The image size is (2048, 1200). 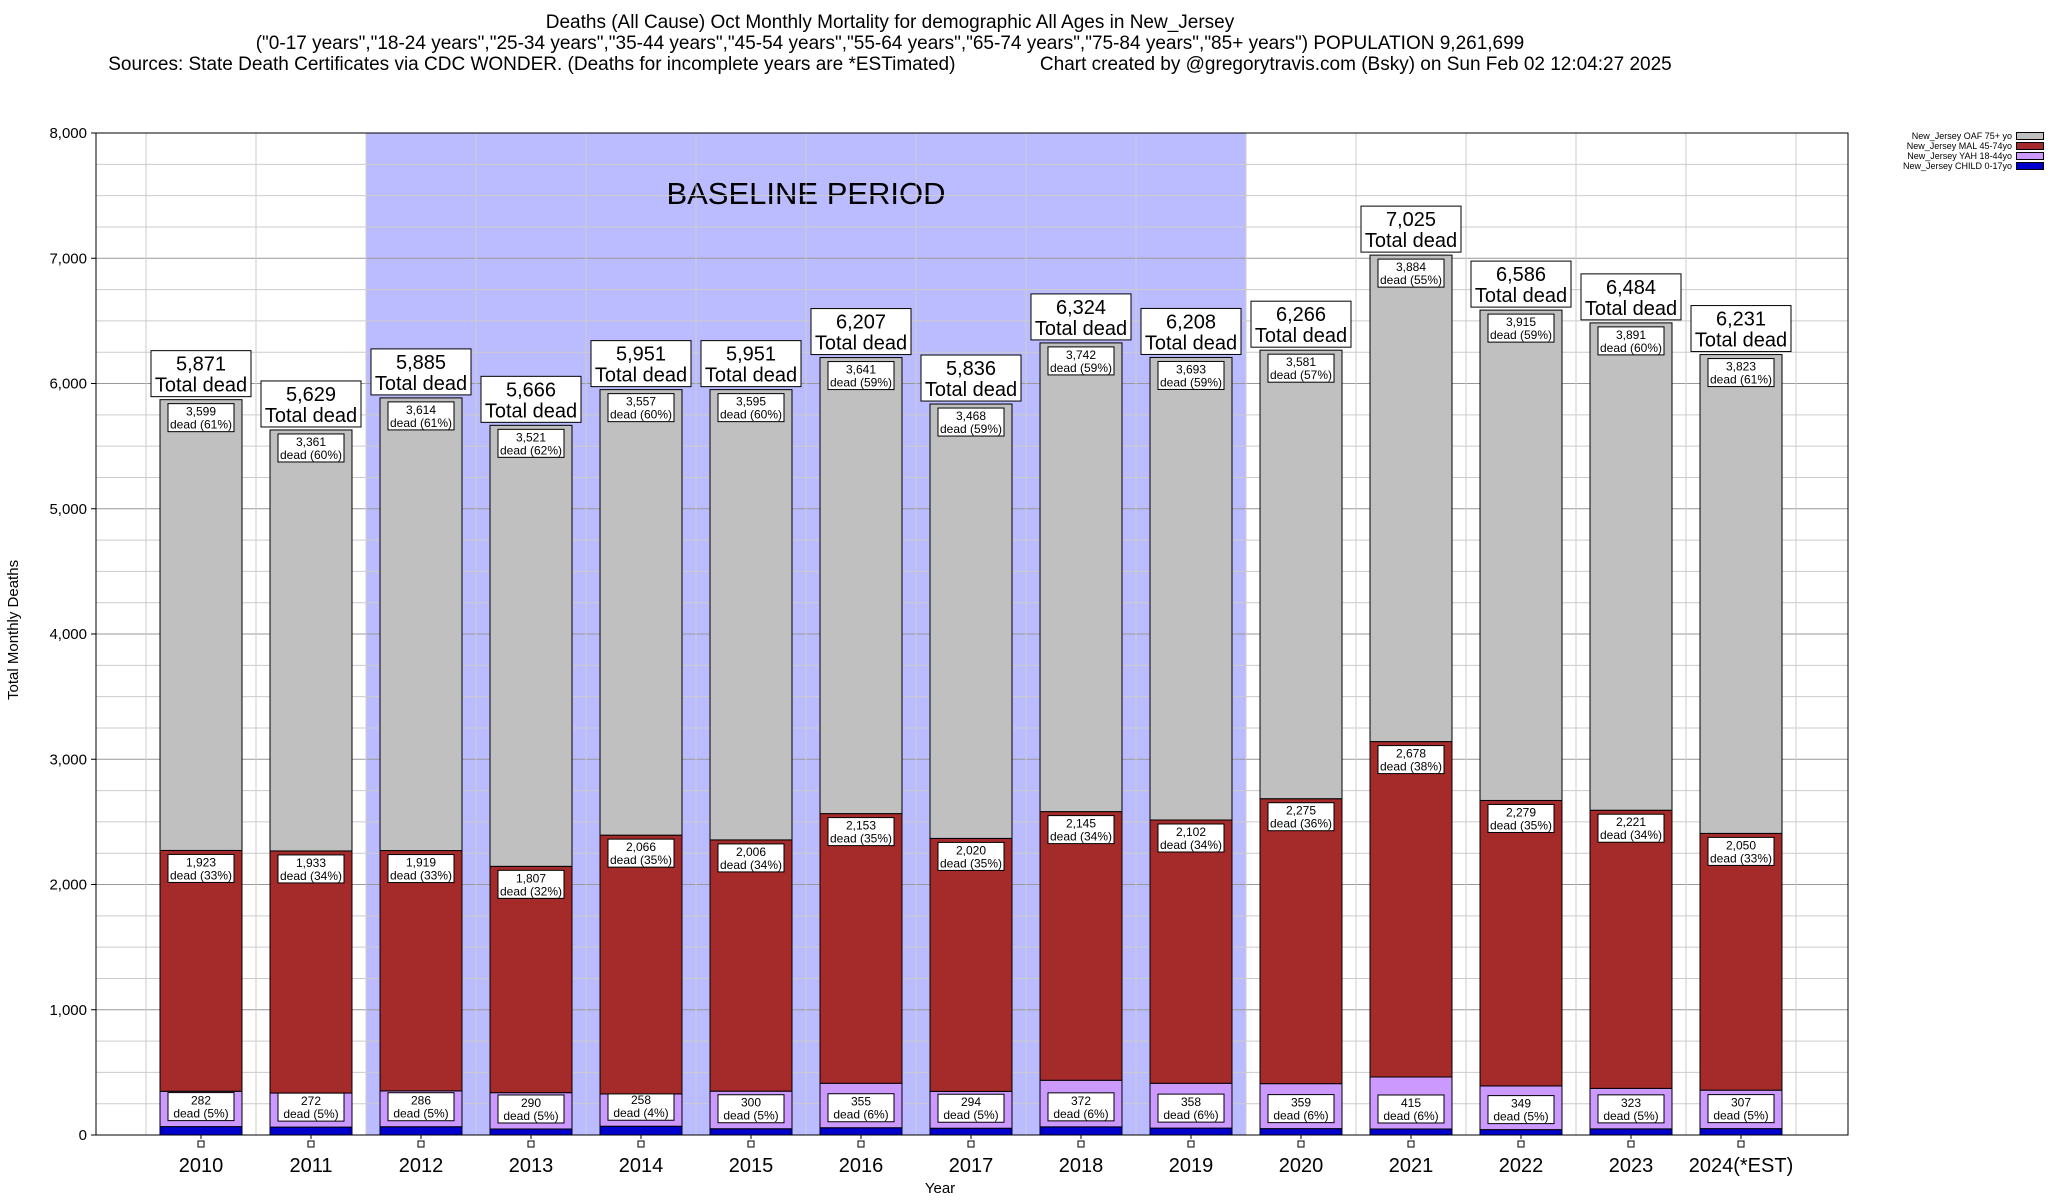 What do you see at coordinates (1301, 1103) in the screenshot?
I see `yah-data-label: 359` at bounding box center [1301, 1103].